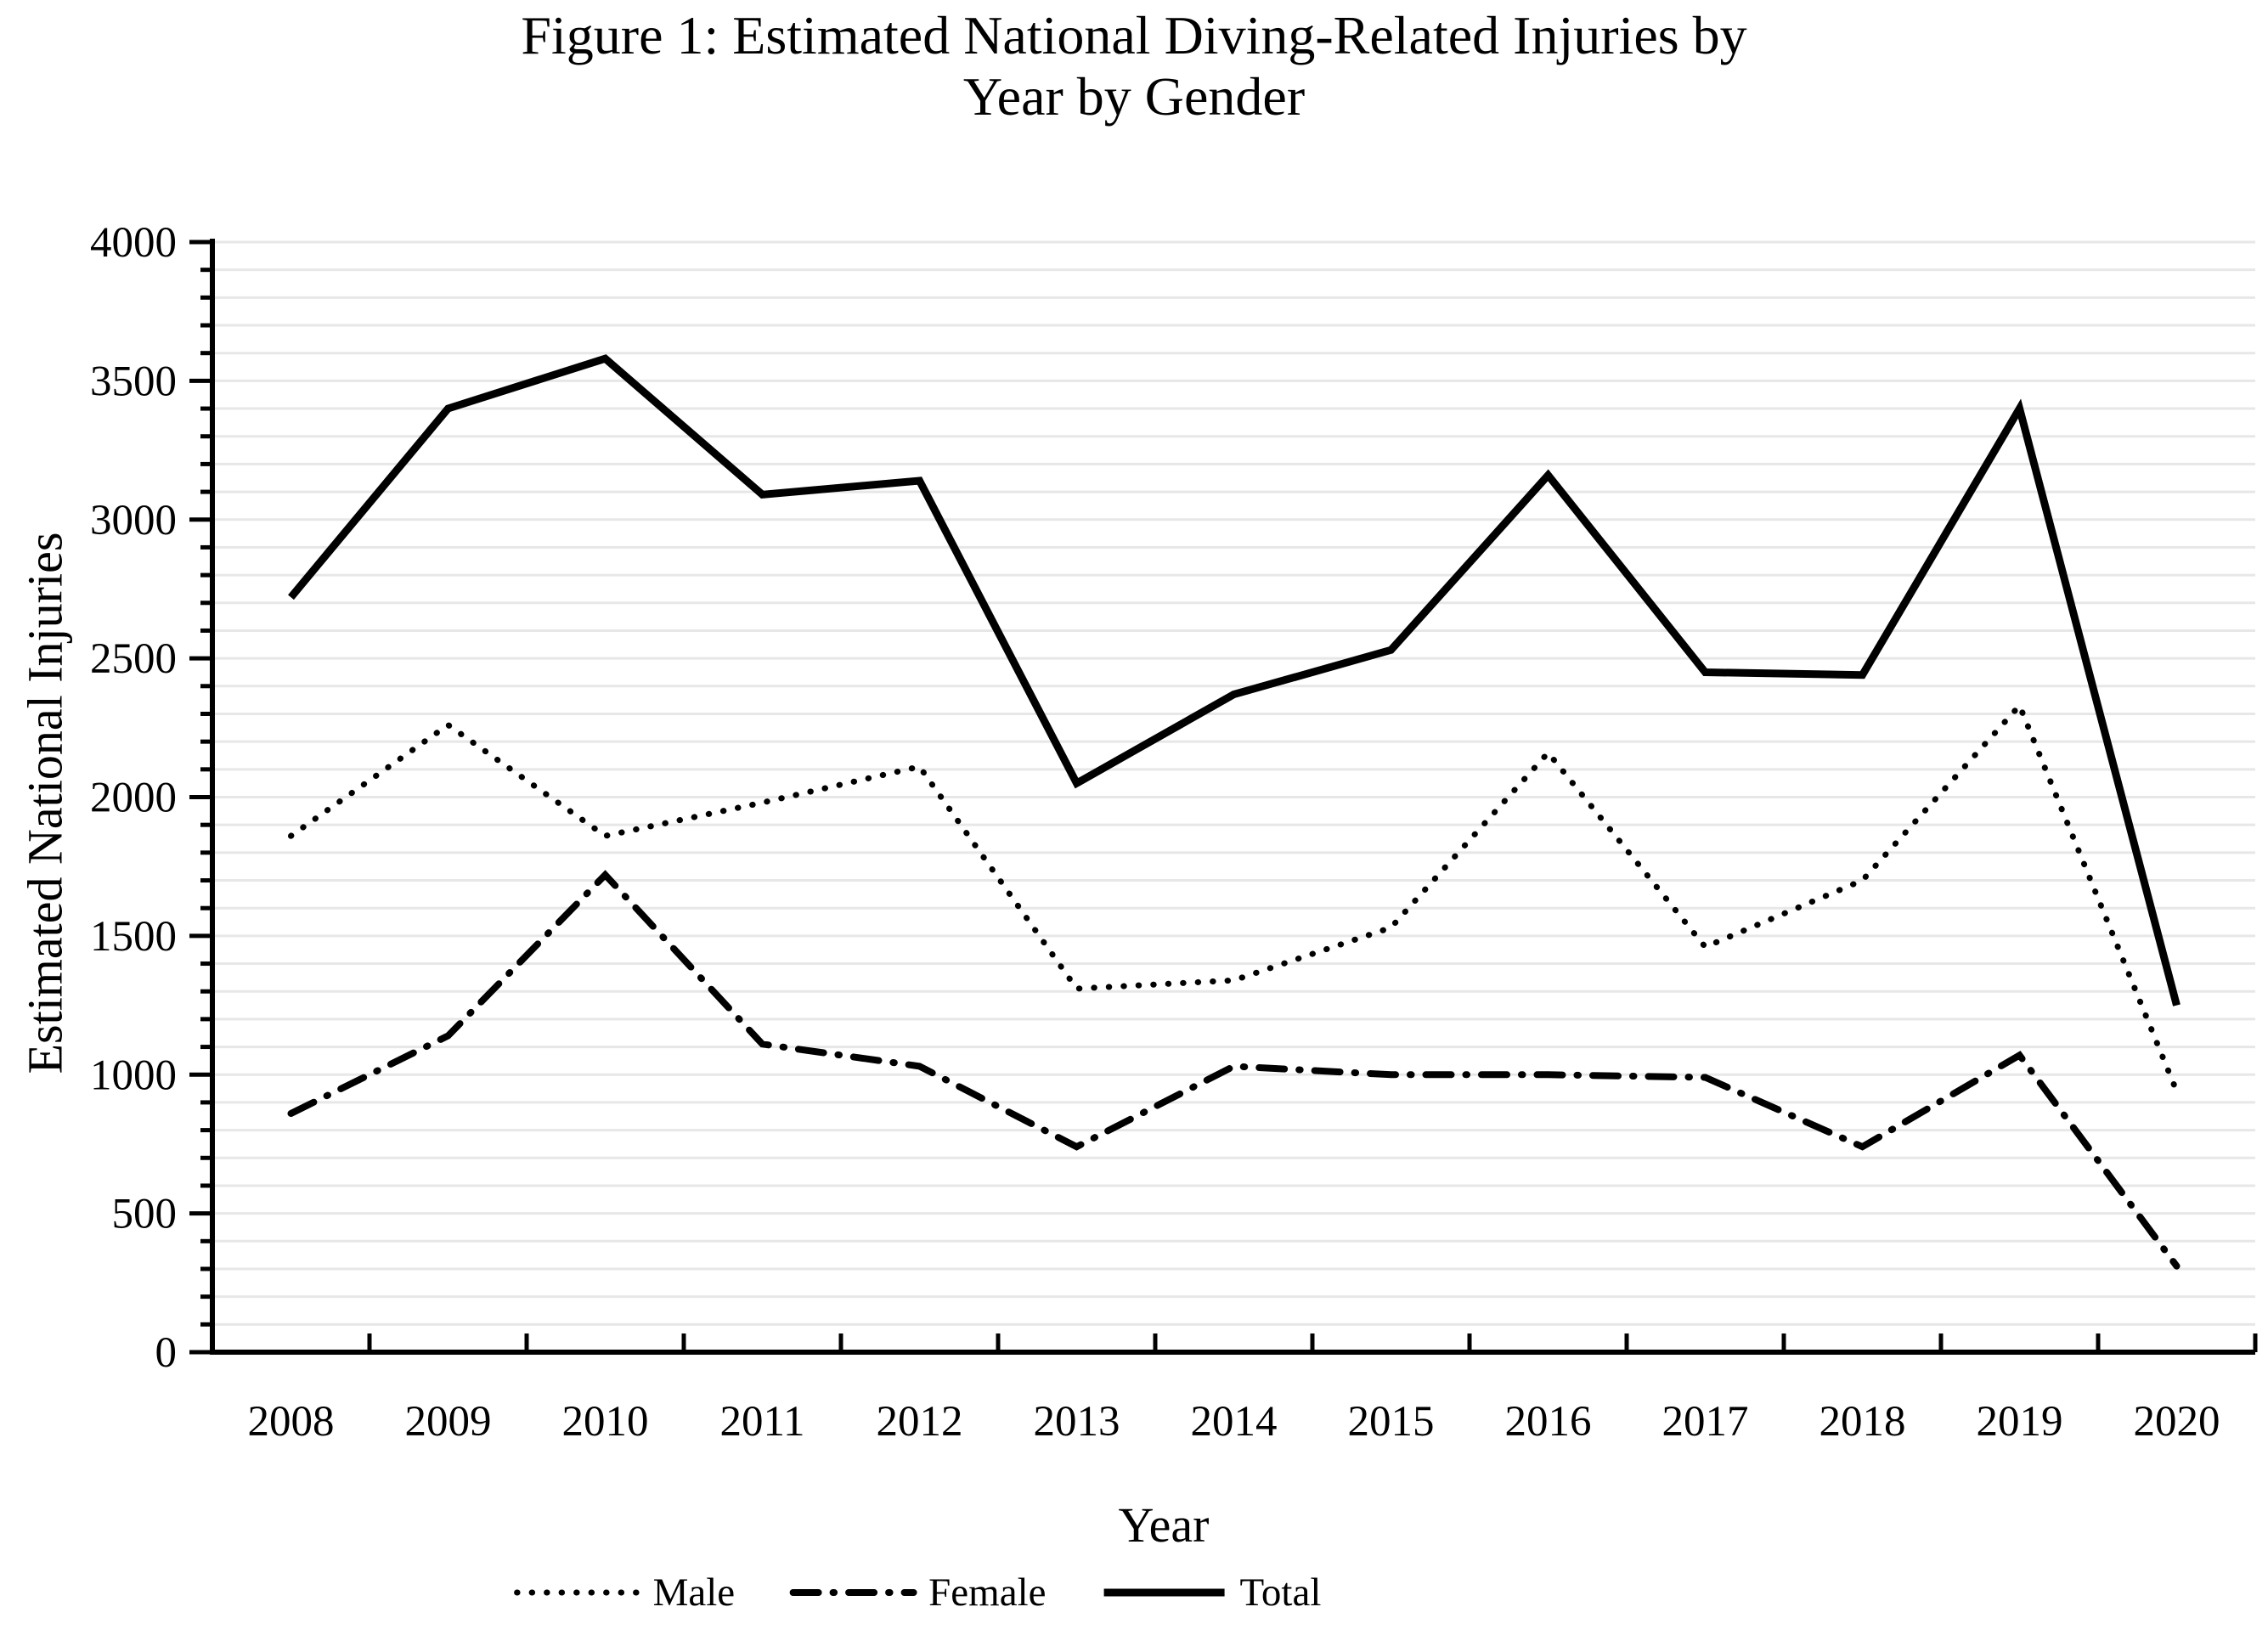 The height and width of the screenshot is (1635, 2268). I want to click on x-tick-label: 2019, so click(2020, 1422).